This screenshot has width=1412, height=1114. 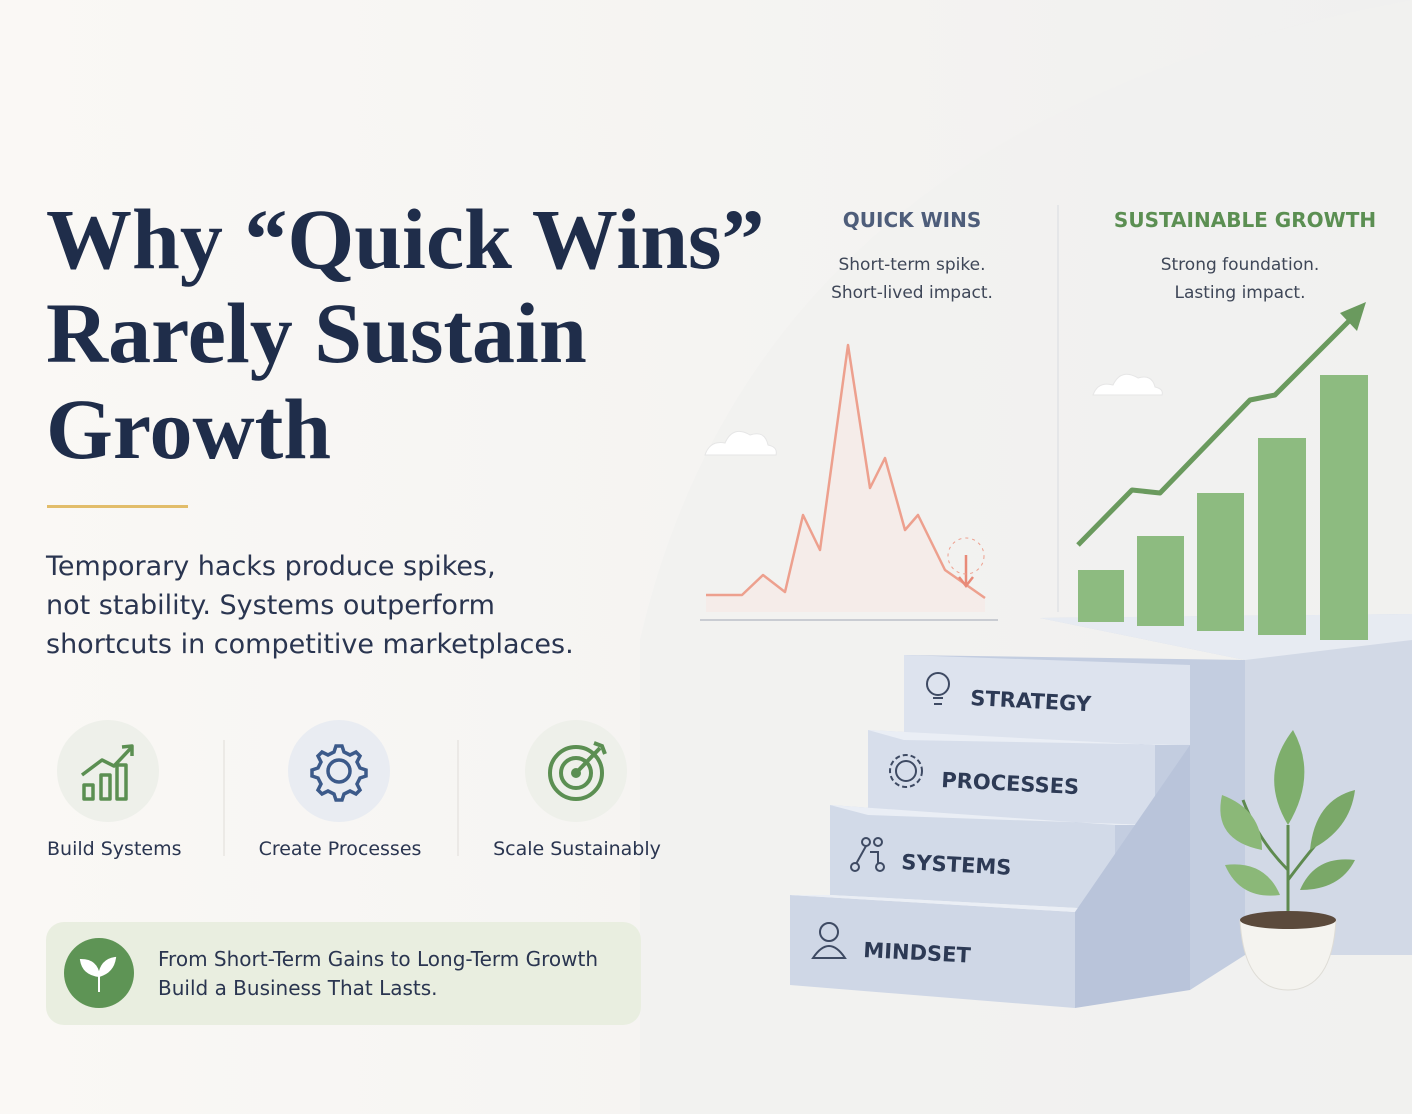 What do you see at coordinates (340, 849) in the screenshot?
I see `label: Create Processes` at bounding box center [340, 849].